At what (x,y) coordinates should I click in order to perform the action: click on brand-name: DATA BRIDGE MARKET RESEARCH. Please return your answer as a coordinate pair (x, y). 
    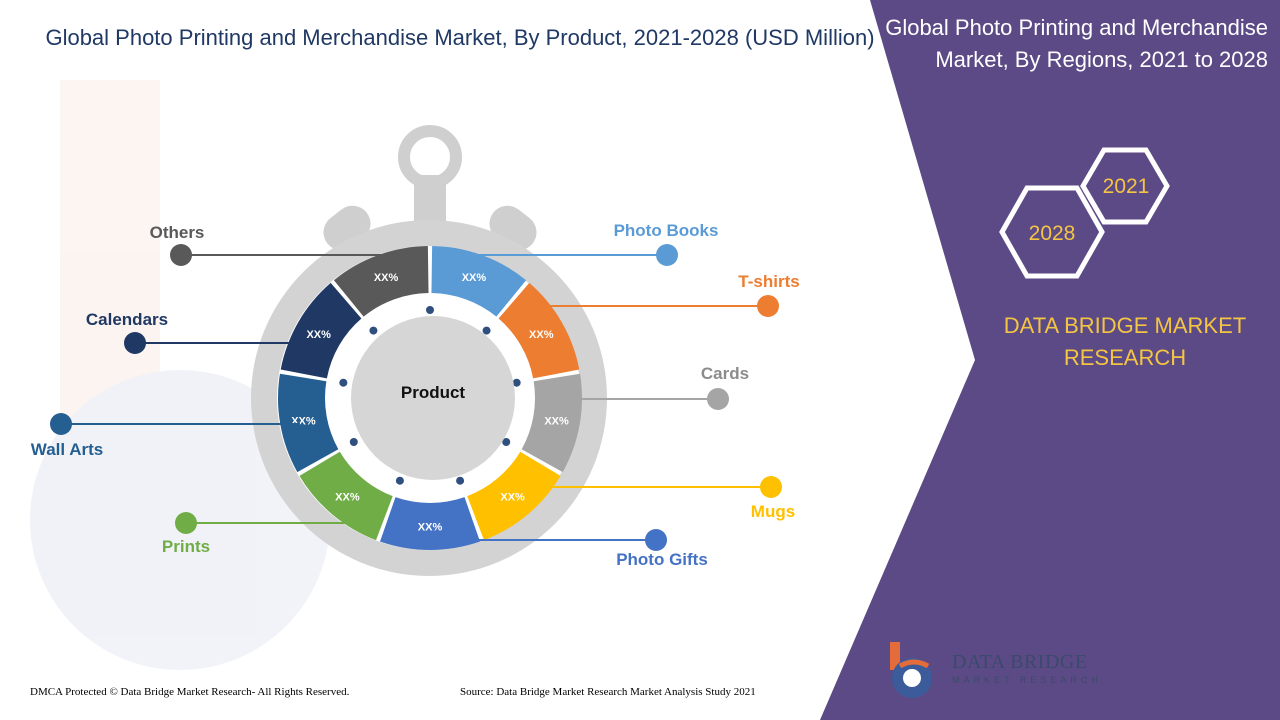
    Looking at the image, I should click on (1125, 341).